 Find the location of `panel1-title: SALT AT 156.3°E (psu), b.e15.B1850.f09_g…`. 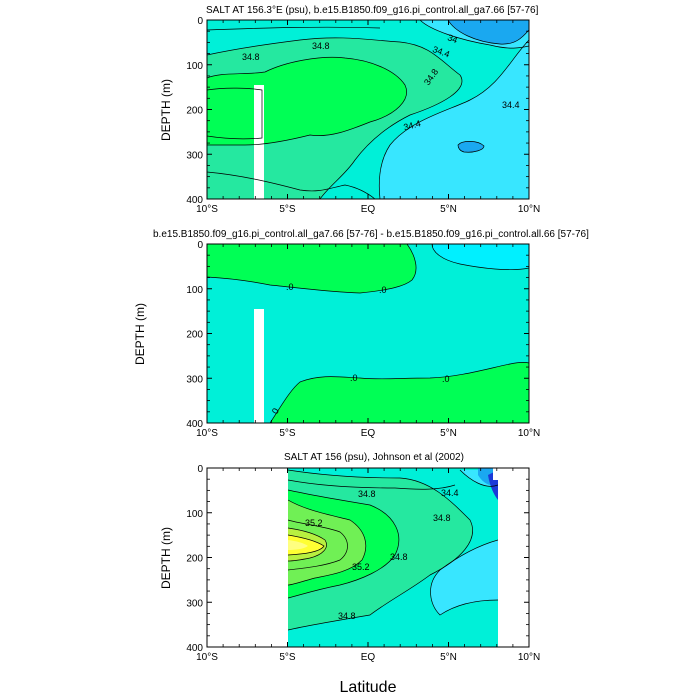

panel1-title: SALT AT 156.3°E (psu), b.e15.B1850.f09_g… is located at coordinates (372, 10).